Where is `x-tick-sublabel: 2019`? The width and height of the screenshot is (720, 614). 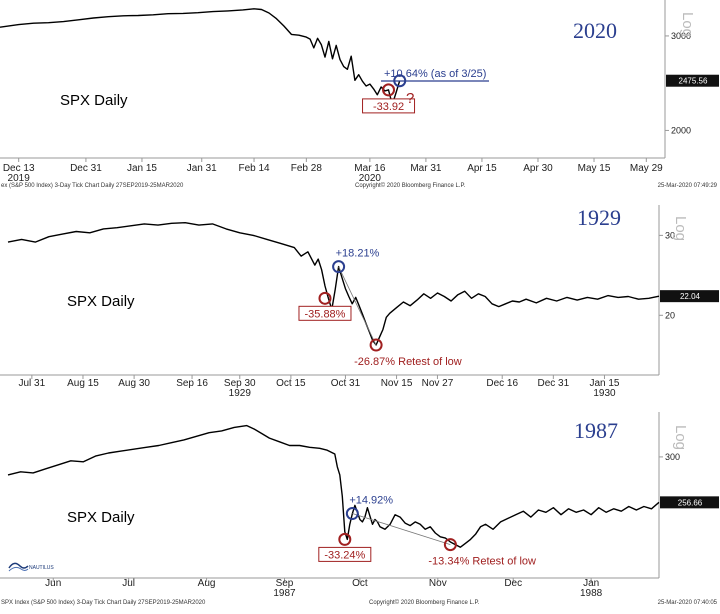
x-tick-sublabel: 2019 is located at coordinates (19, 178).